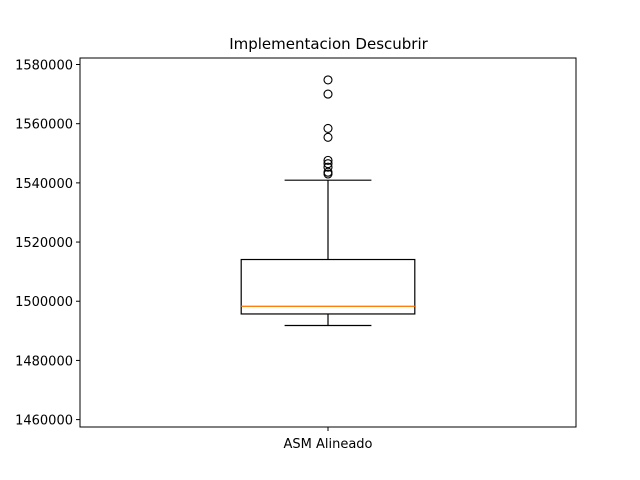 The width and height of the screenshot is (640, 480). Describe the element at coordinates (44, 125) in the screenshot. I see `y-tick-label: 1560000` at that location.